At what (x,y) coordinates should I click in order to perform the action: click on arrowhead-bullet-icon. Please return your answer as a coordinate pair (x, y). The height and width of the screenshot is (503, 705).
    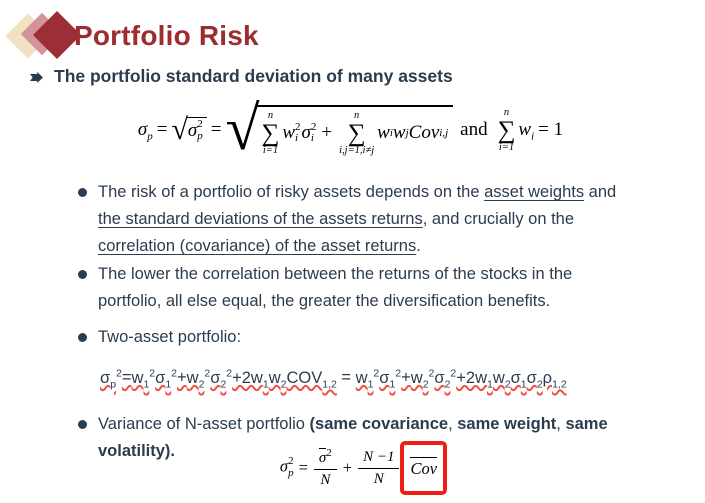
    Looking at the image, I should click on (36, 77).